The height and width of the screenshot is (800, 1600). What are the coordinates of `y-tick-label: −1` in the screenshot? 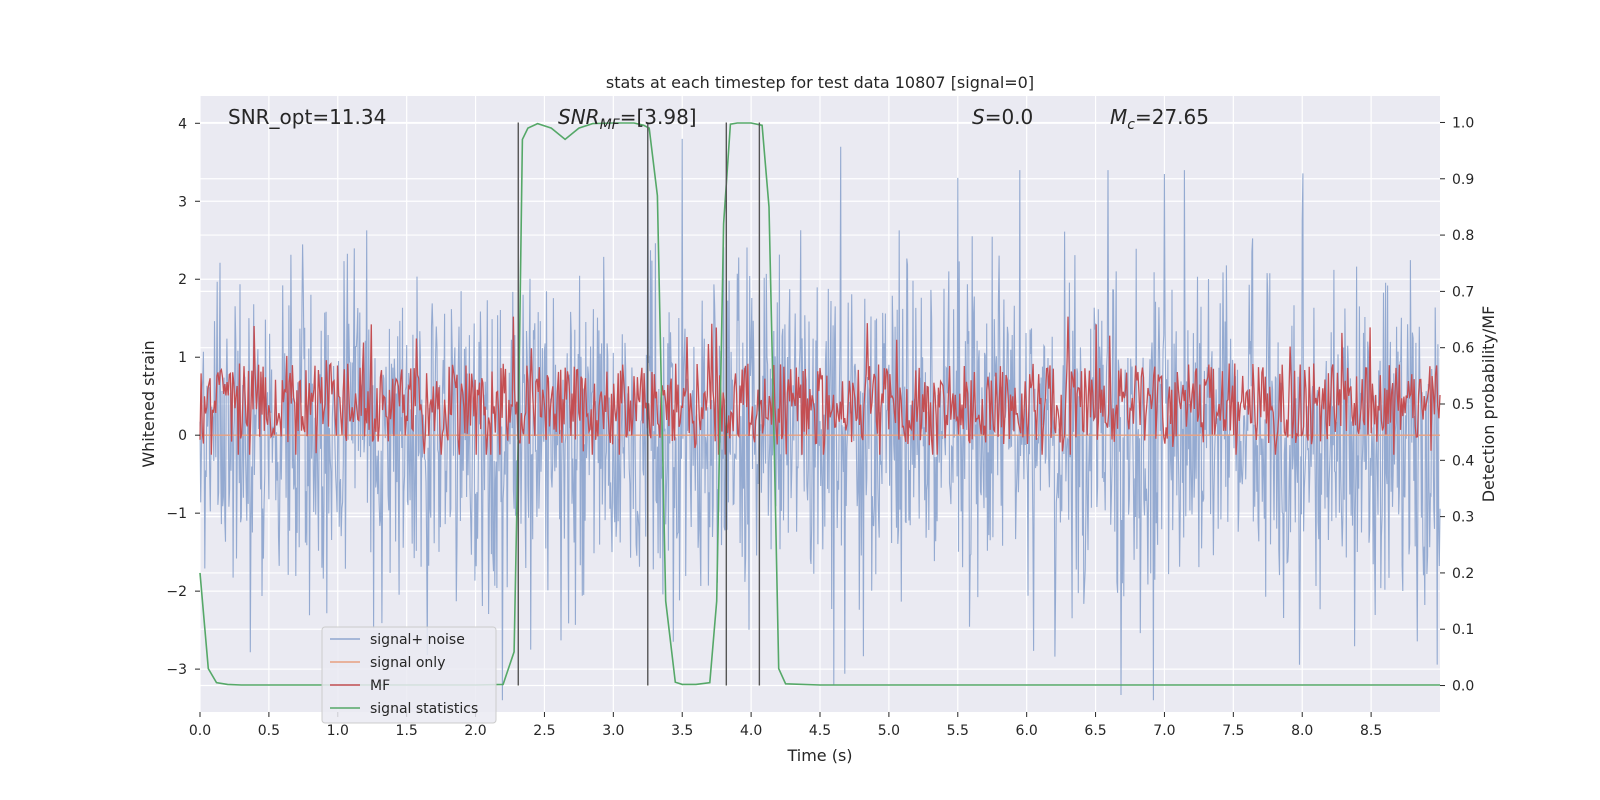 It's located at (176, 514).